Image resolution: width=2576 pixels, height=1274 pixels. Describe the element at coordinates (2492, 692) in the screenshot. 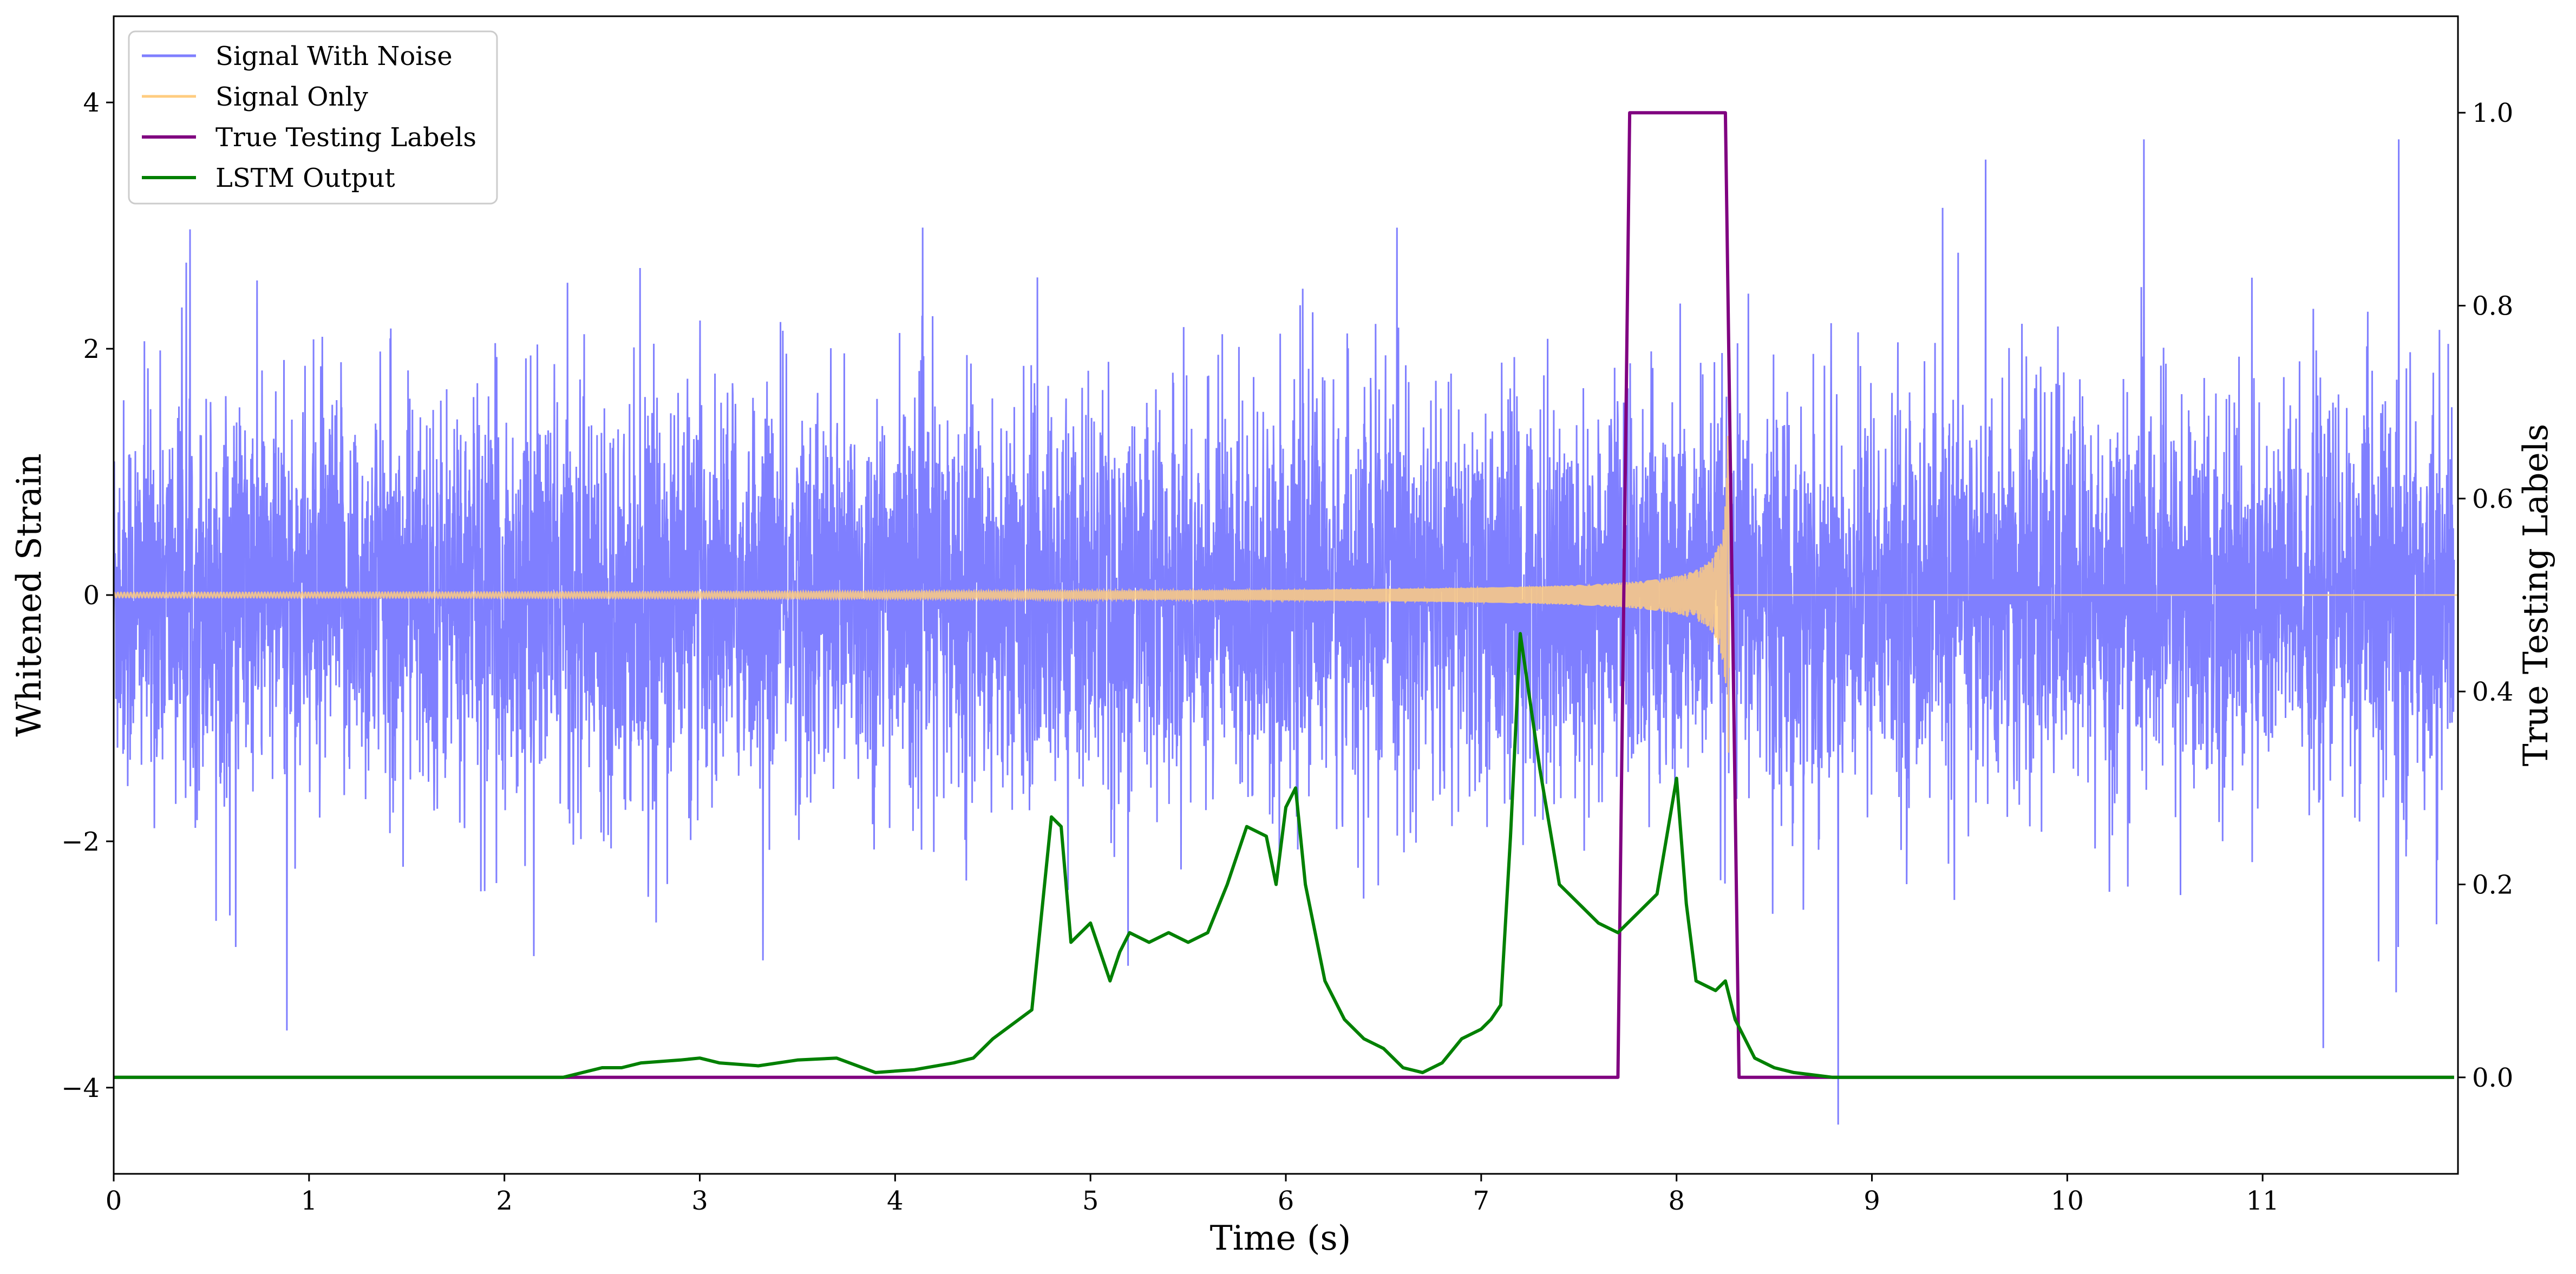

I see `y2-tick-label: 0.4` at that location.